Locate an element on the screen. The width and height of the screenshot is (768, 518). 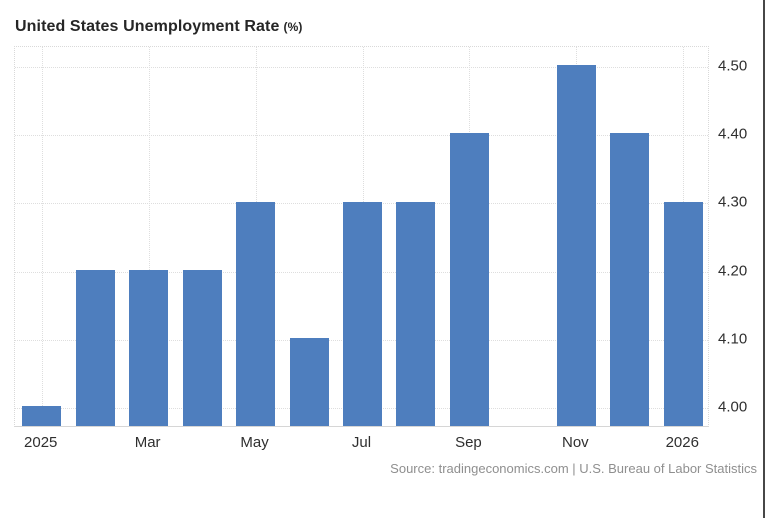
y-tick-label: 4.50 is located at coordinates (733, 66).